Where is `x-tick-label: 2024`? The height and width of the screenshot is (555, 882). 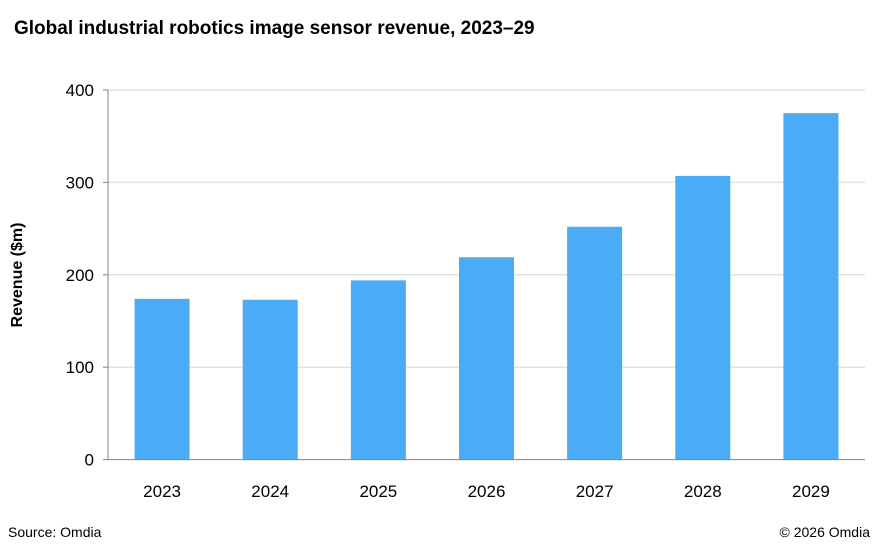
x-tick-label: 2024 is located at coordinates (270, 491).